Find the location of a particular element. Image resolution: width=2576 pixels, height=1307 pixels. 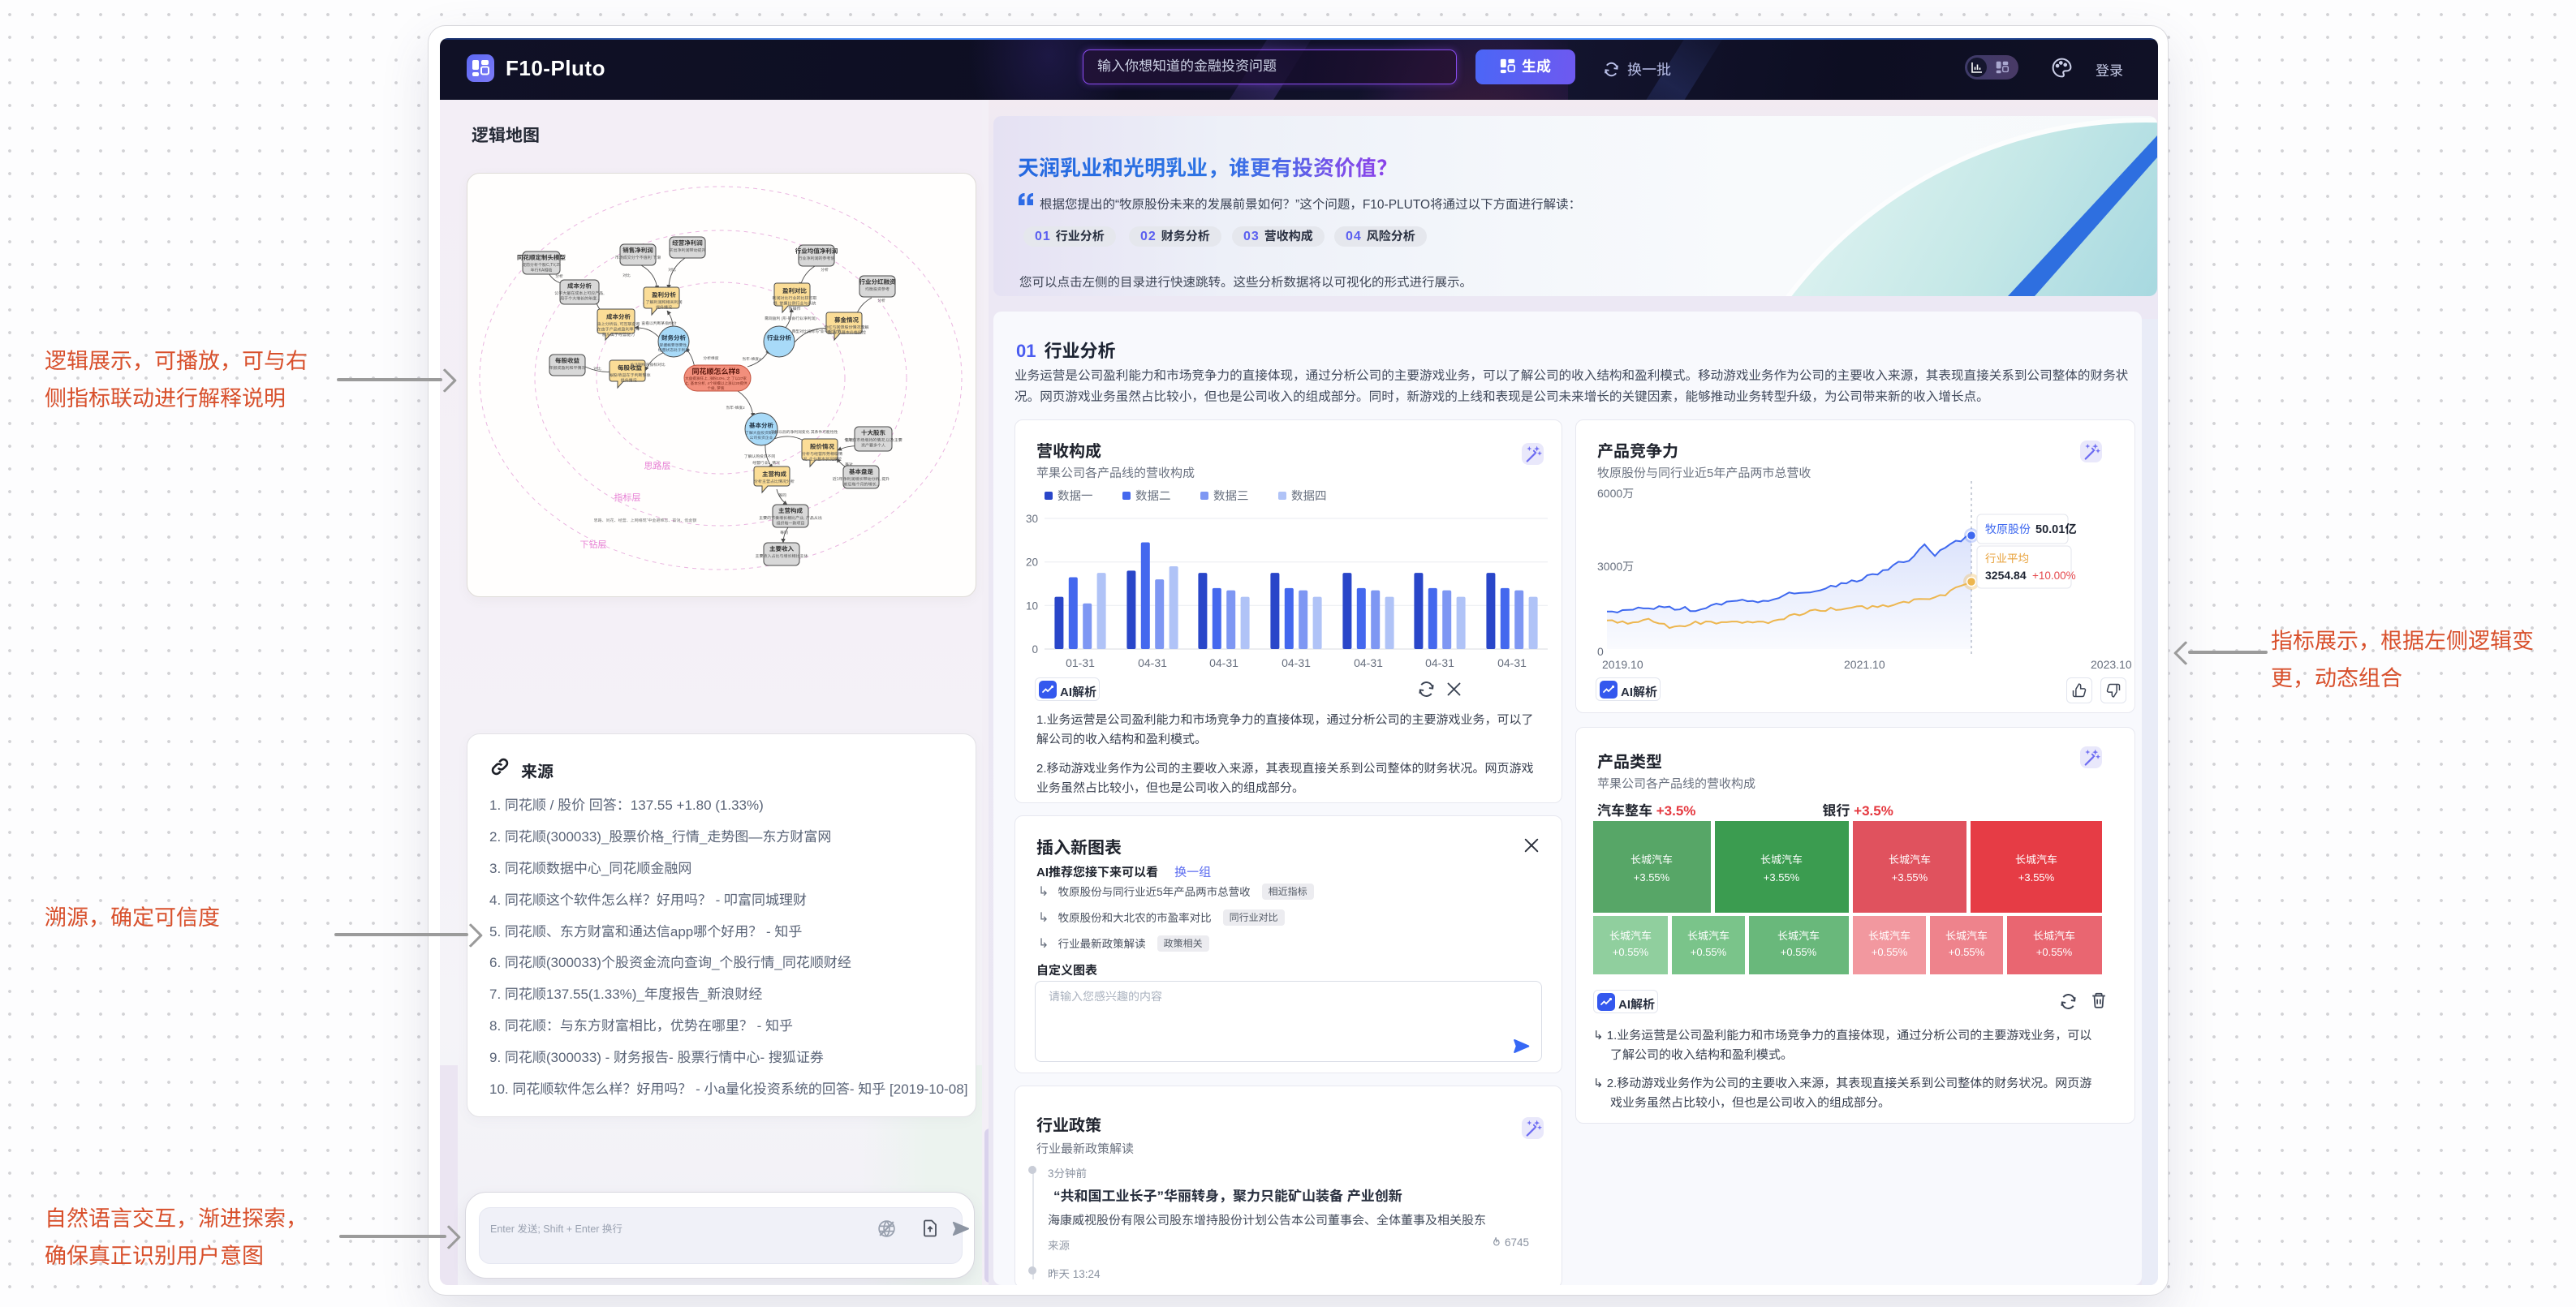

svg-text: 典型对比指标与"业平均值"的 is located at coordinates (817, 331).